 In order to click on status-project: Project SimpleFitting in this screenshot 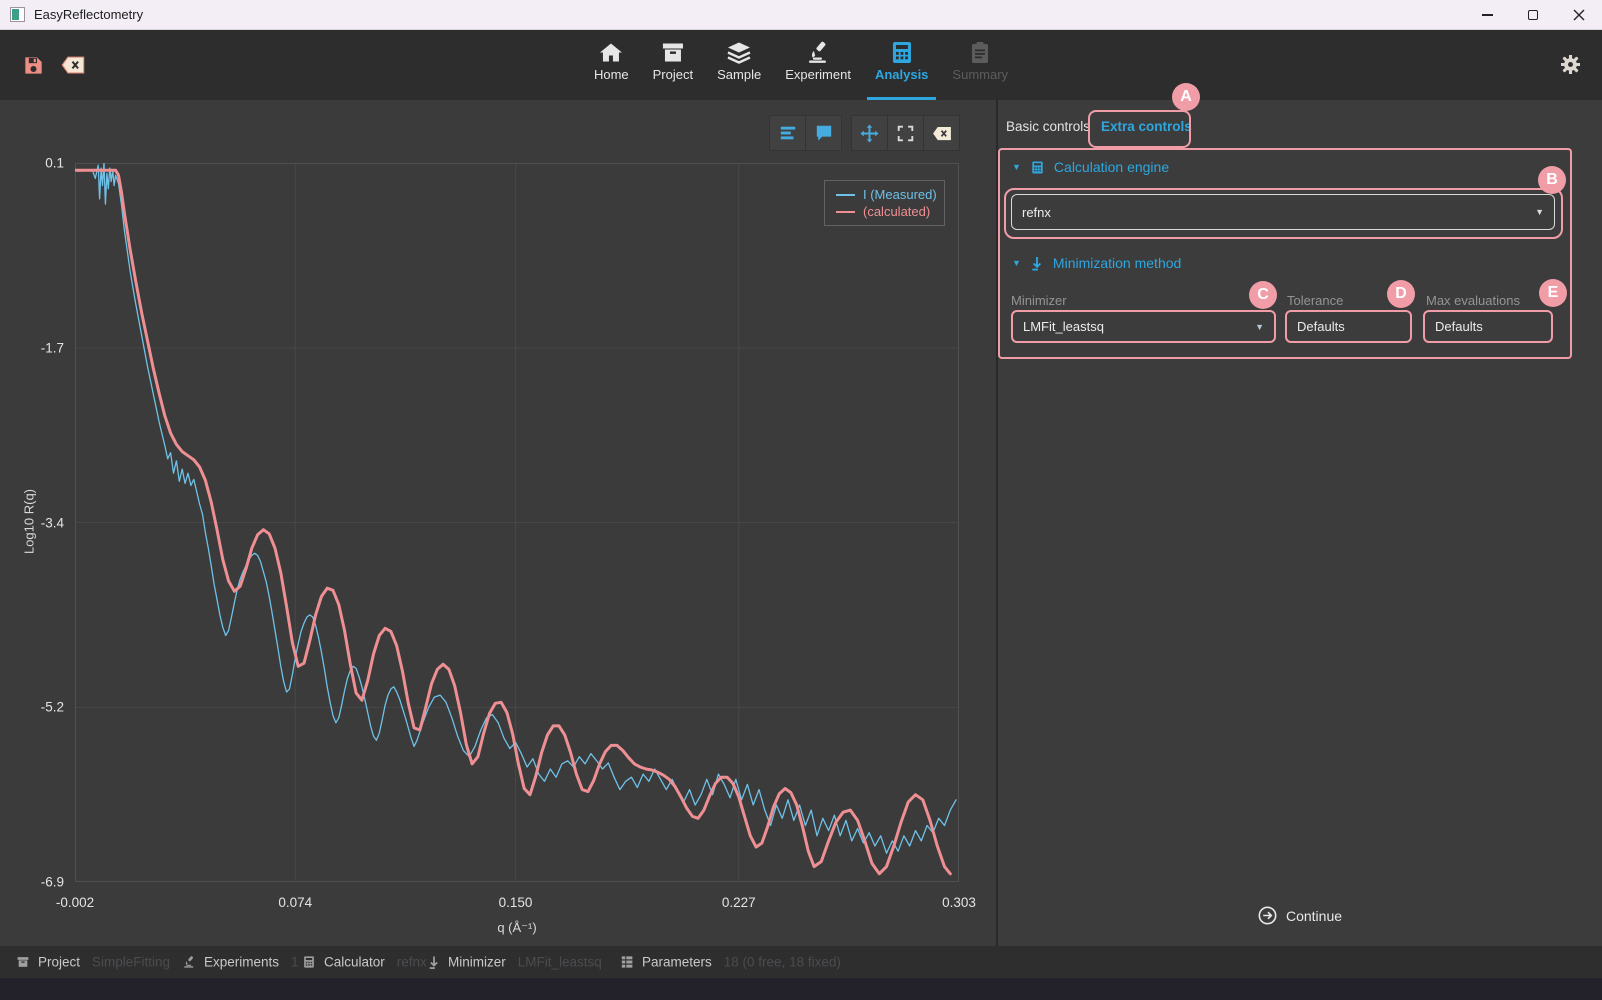, I will do `click(93, 962)`.